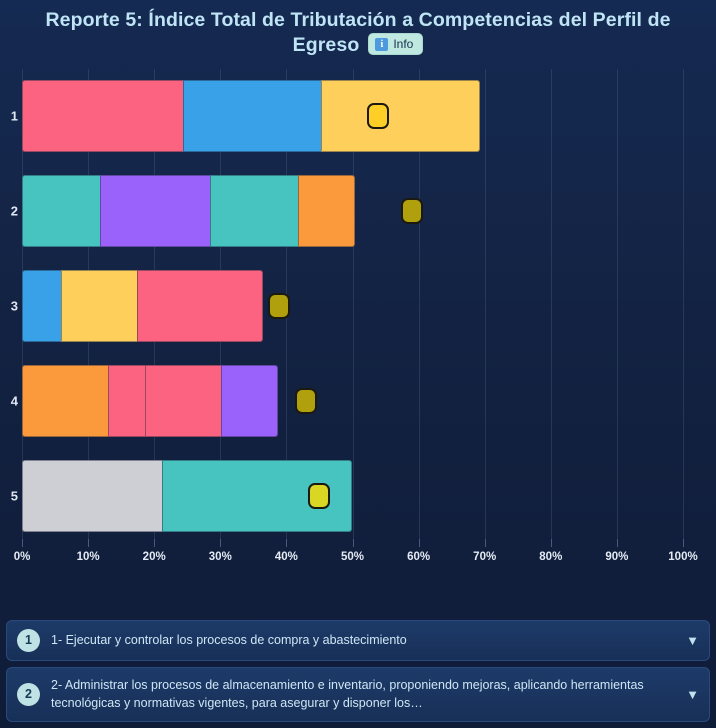 The image size is (716, 728). What do you see at coordinates (419, 556) in the screenshot?
I see `x-axis-tick-label: 60%` at bounding box center [419, 556].